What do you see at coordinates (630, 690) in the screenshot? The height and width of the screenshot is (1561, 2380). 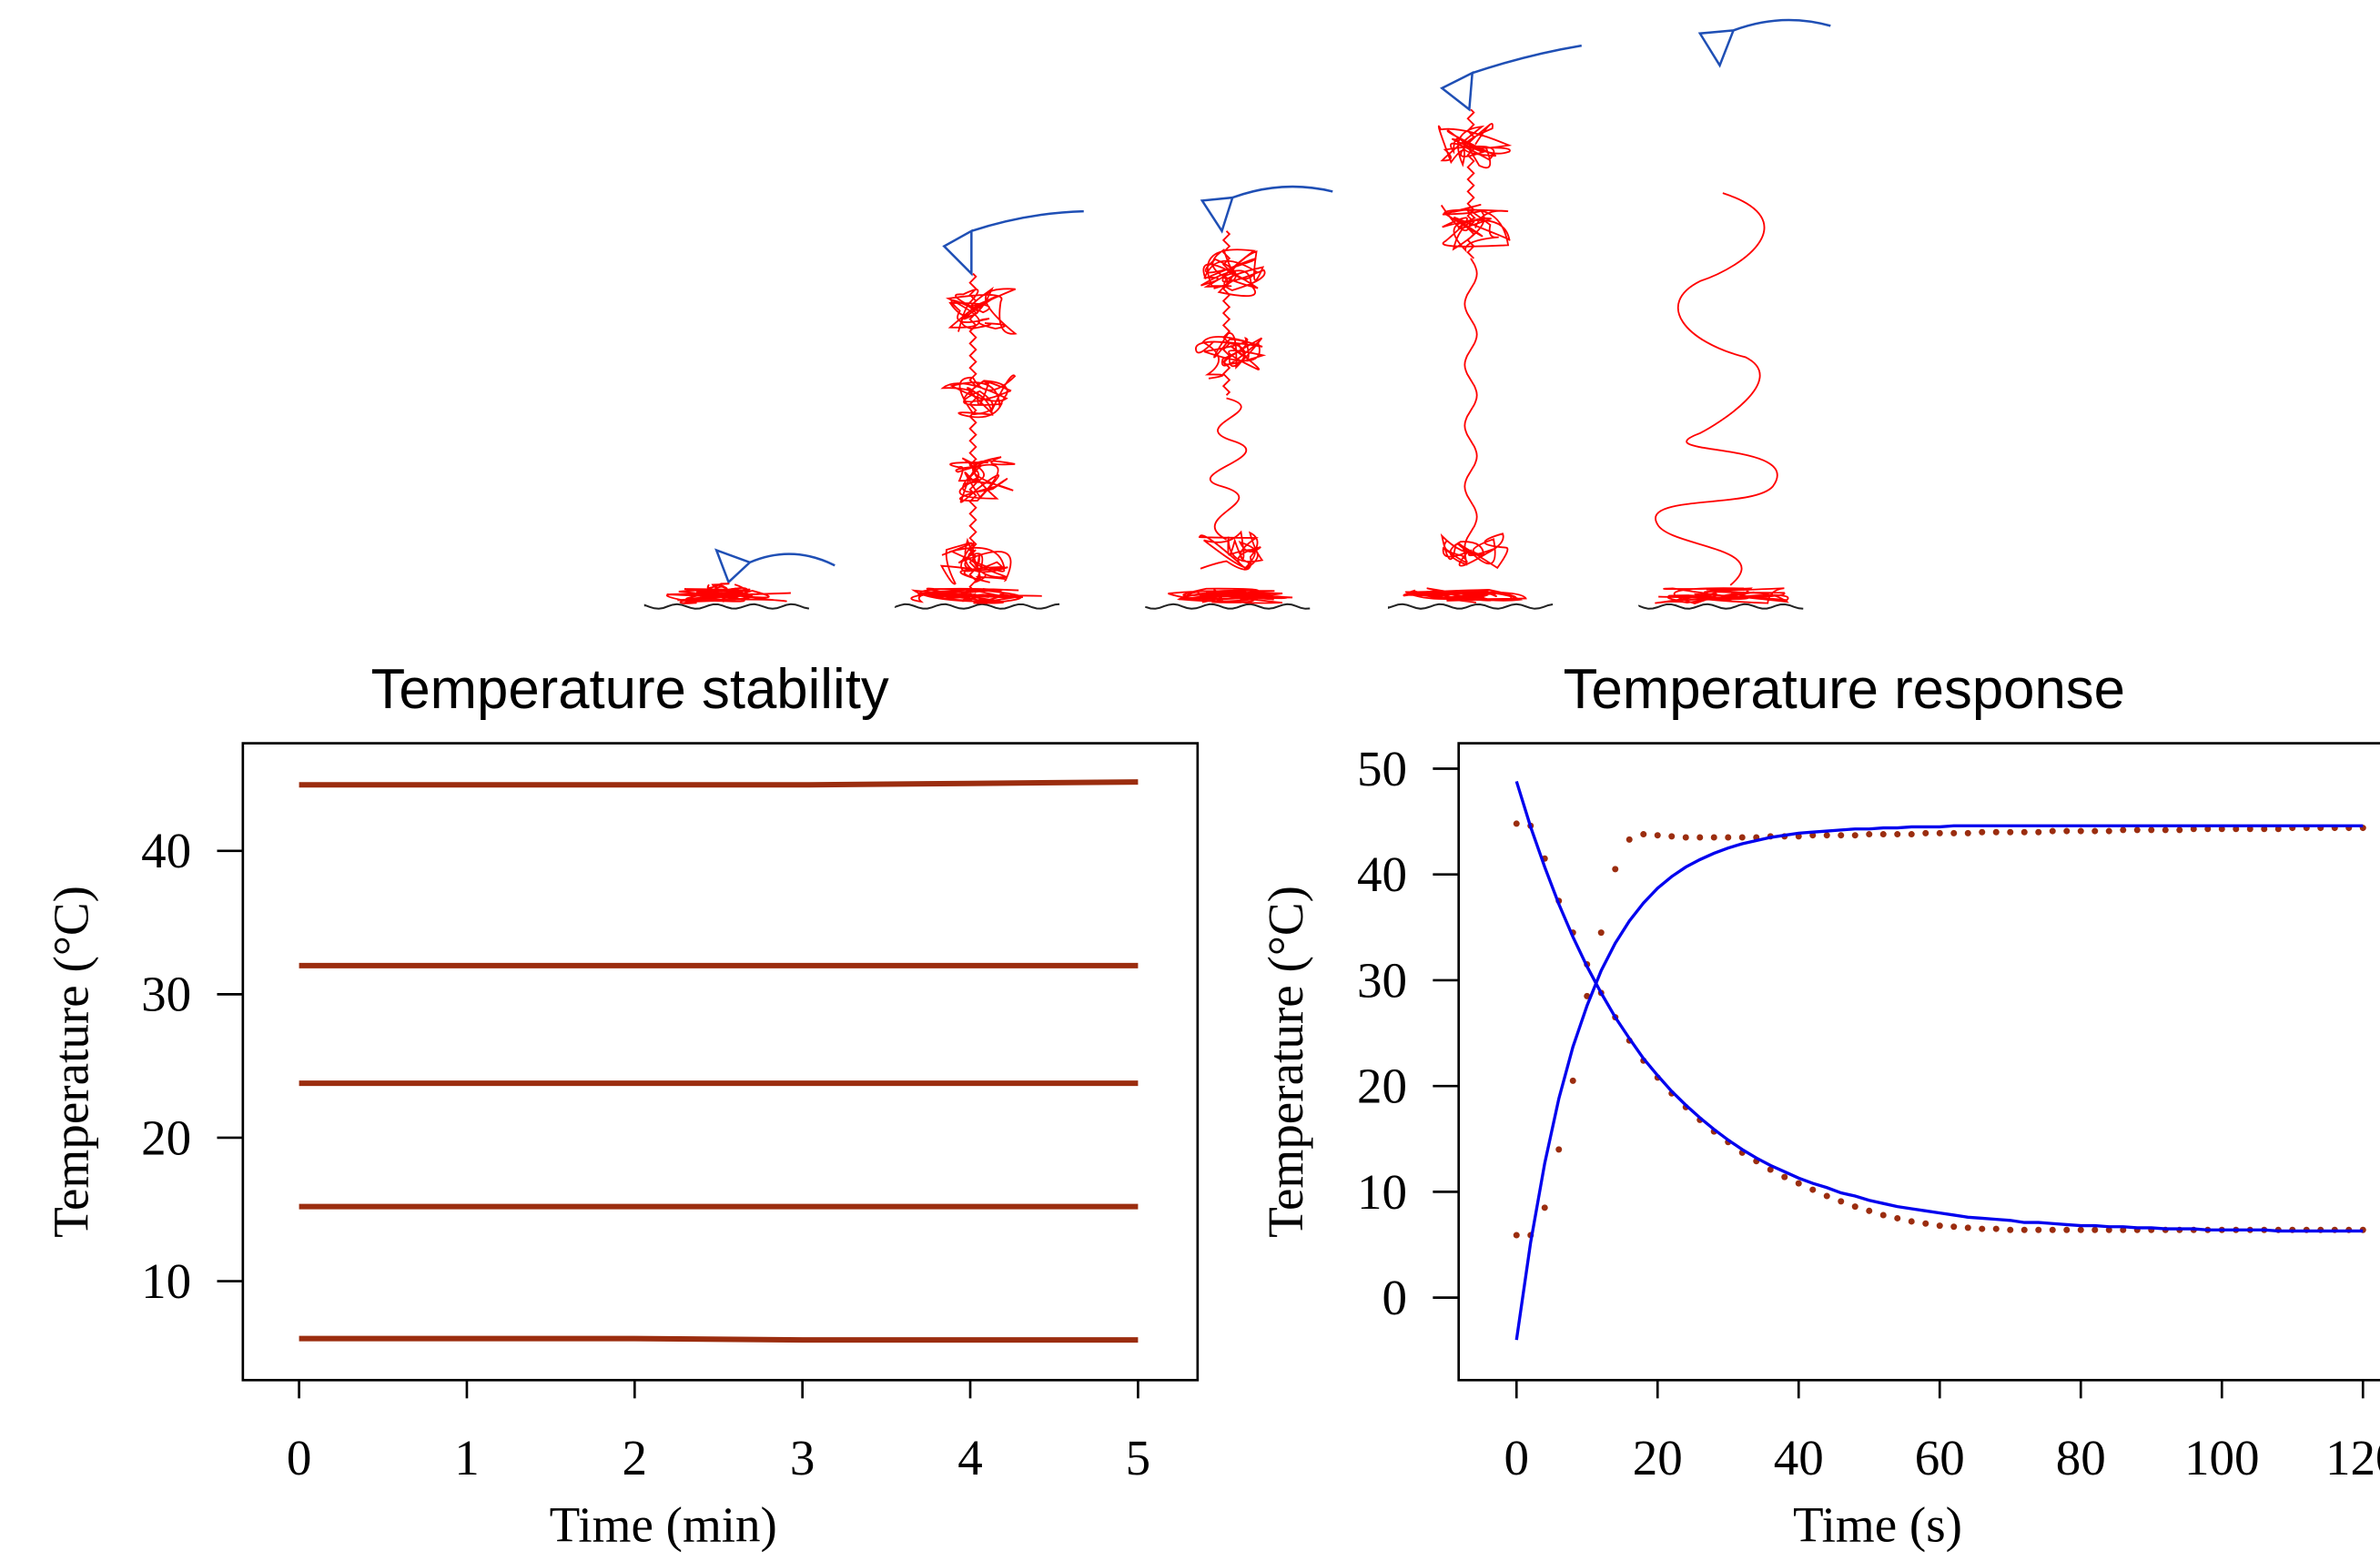 I see `chart-title: Temperature stability` at bounding box center [630, 690].